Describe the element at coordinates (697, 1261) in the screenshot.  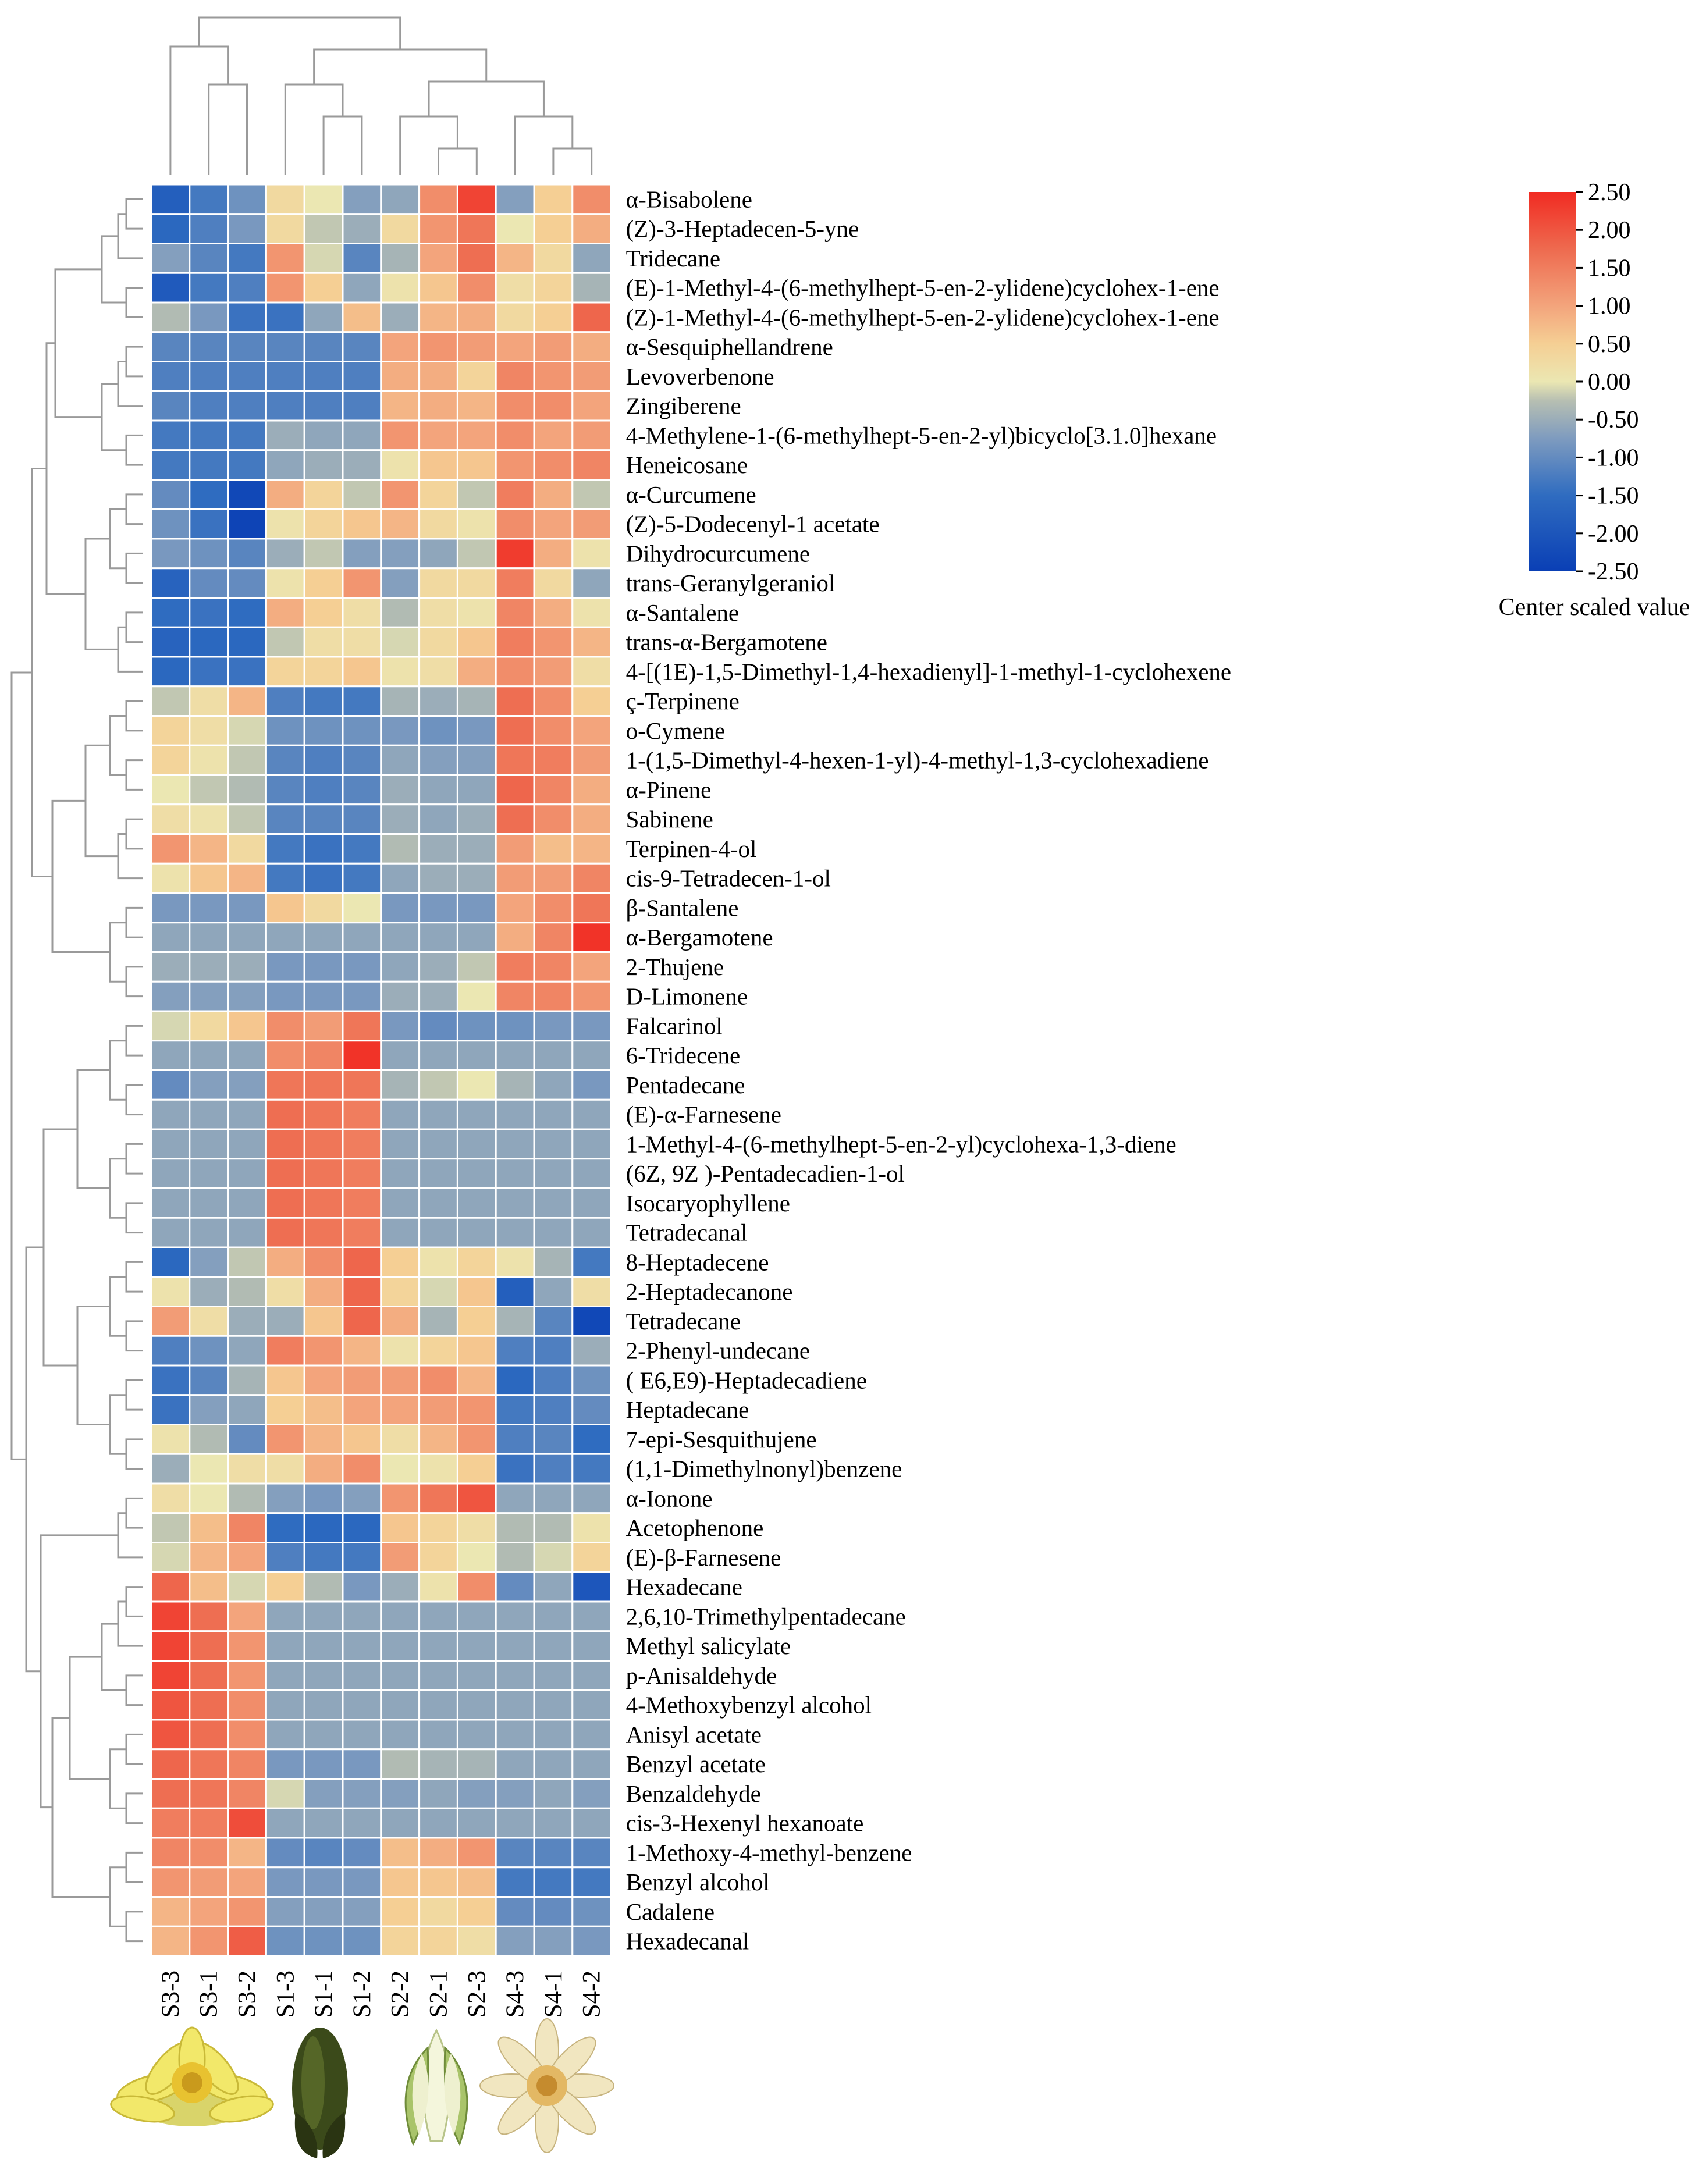
I see `row-label: 8-Heptadecene` at that location.